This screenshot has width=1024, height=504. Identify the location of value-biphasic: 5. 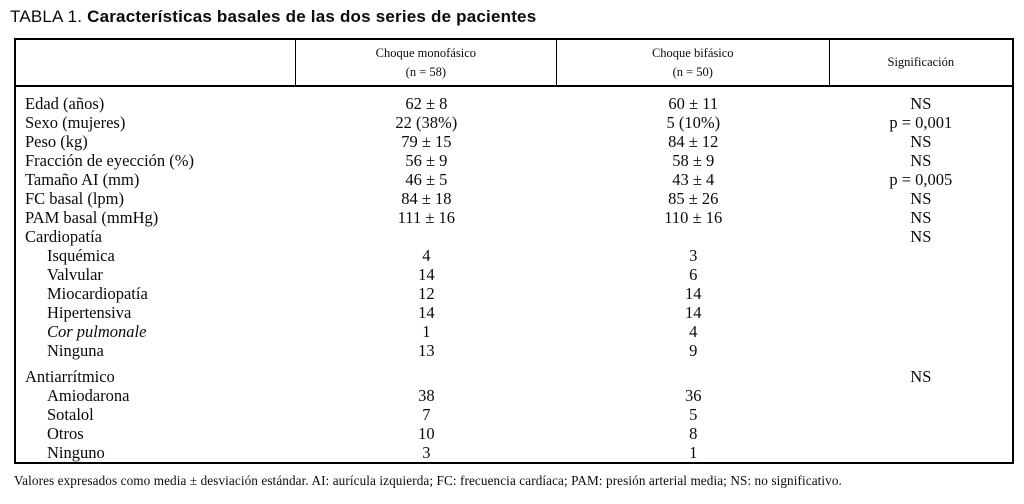
(693, 414).